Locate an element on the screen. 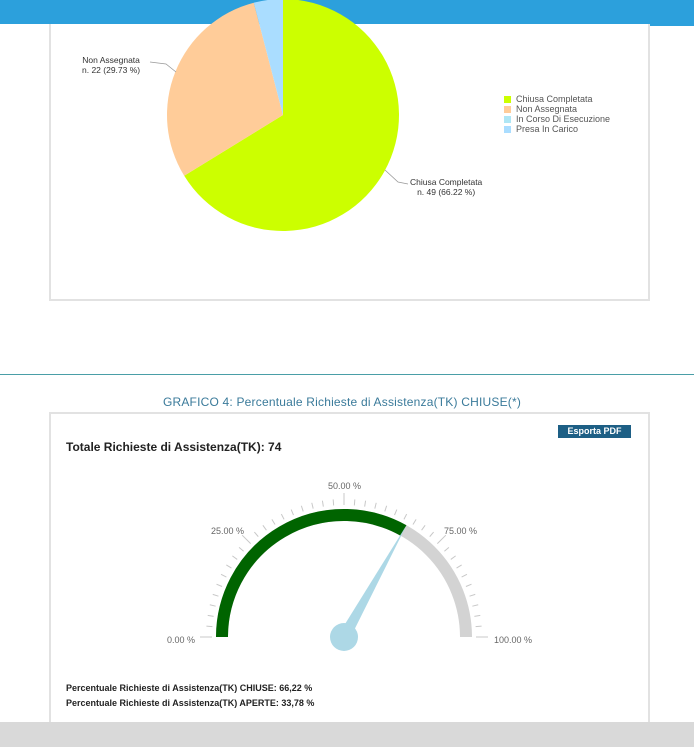  section-divider is located at coordinates (347, 374).